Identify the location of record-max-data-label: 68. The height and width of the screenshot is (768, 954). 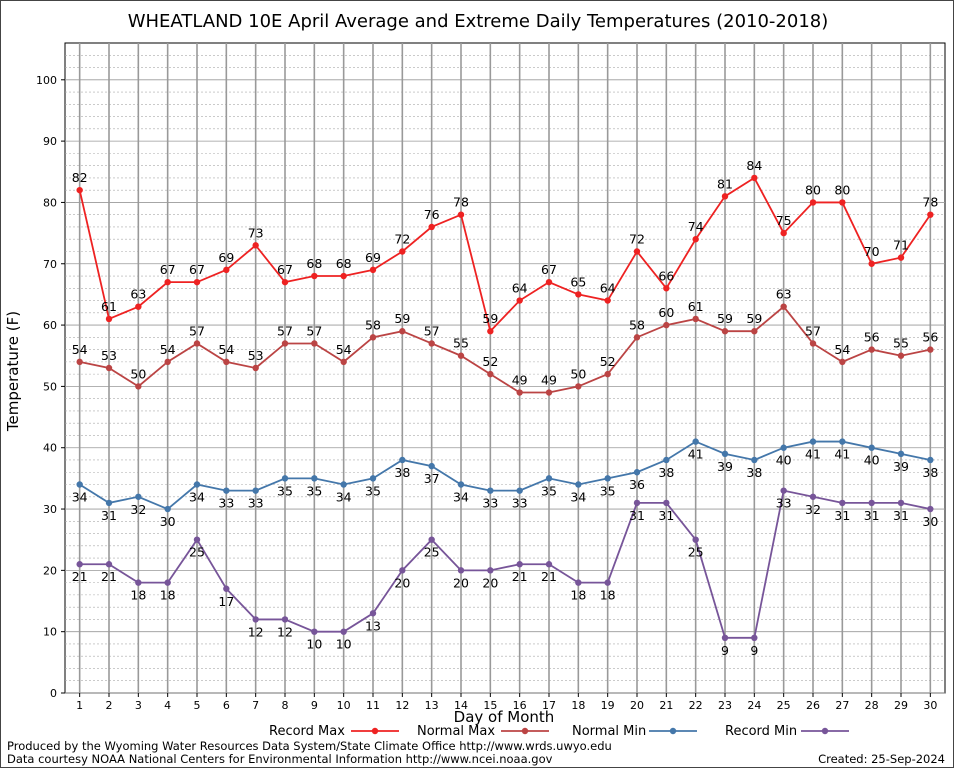
(314, 263).